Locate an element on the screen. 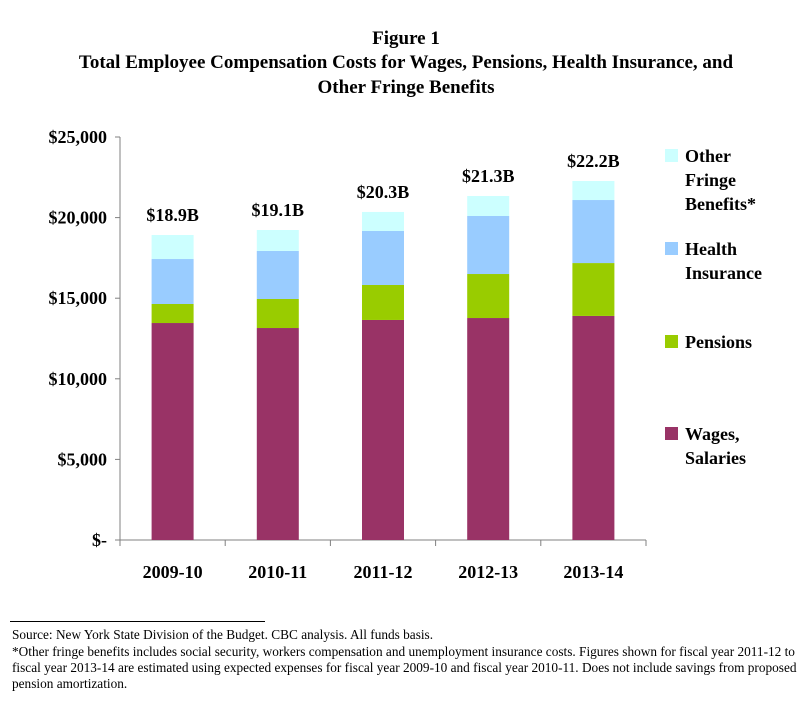  legend-label: Wages, is located at coordinates (712, 434).